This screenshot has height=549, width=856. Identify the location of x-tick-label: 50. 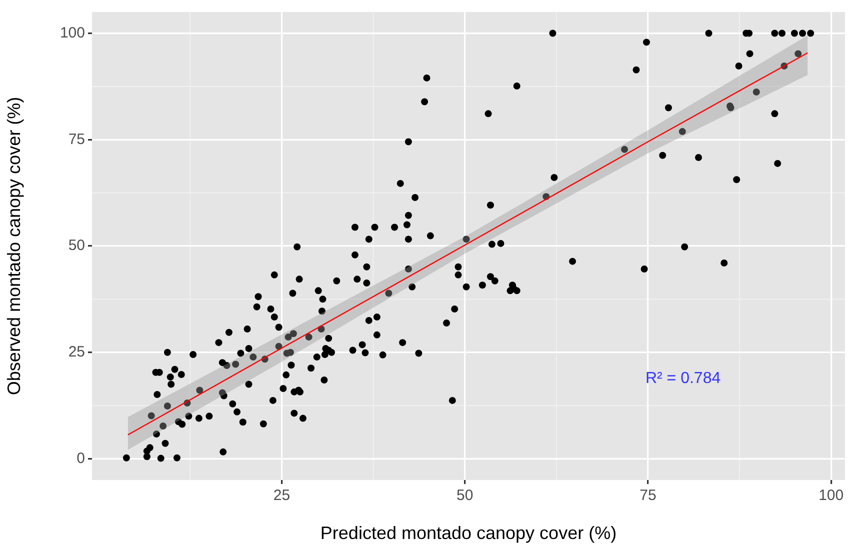
(465, 495).